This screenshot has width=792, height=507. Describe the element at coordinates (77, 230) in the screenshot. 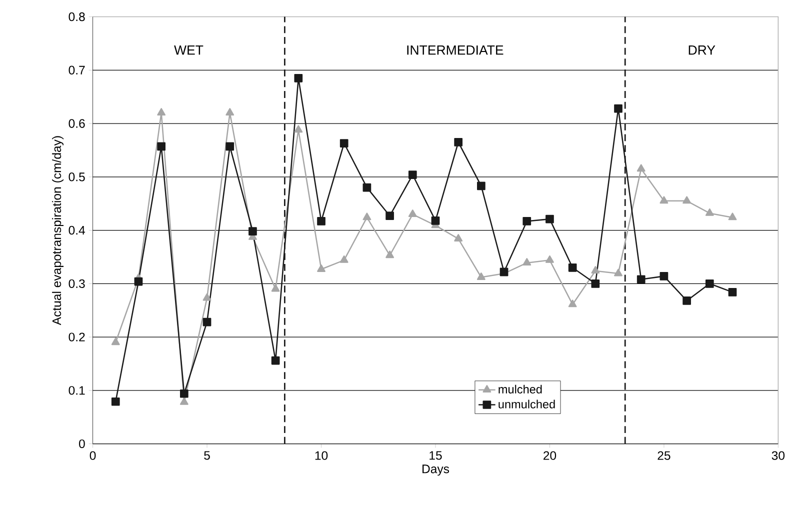

I see `y-tick-label: 0.4` at that location.